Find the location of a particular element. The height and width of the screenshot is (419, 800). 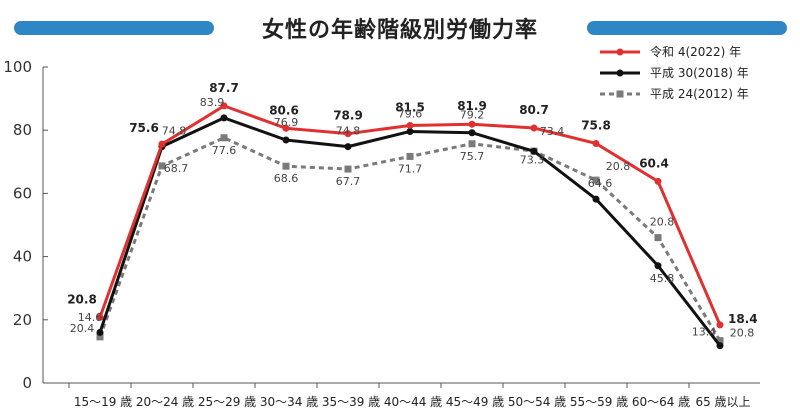

x-tick-label: 55～59 歳 is located at coordinates (599, 402).